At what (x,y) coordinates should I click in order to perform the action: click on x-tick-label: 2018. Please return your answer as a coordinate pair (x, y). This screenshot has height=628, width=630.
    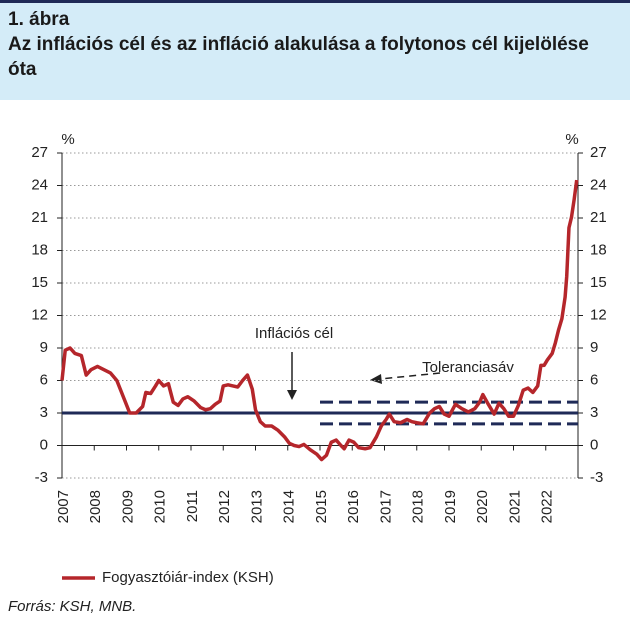
    Looking at the image, I should click on (418, 506).